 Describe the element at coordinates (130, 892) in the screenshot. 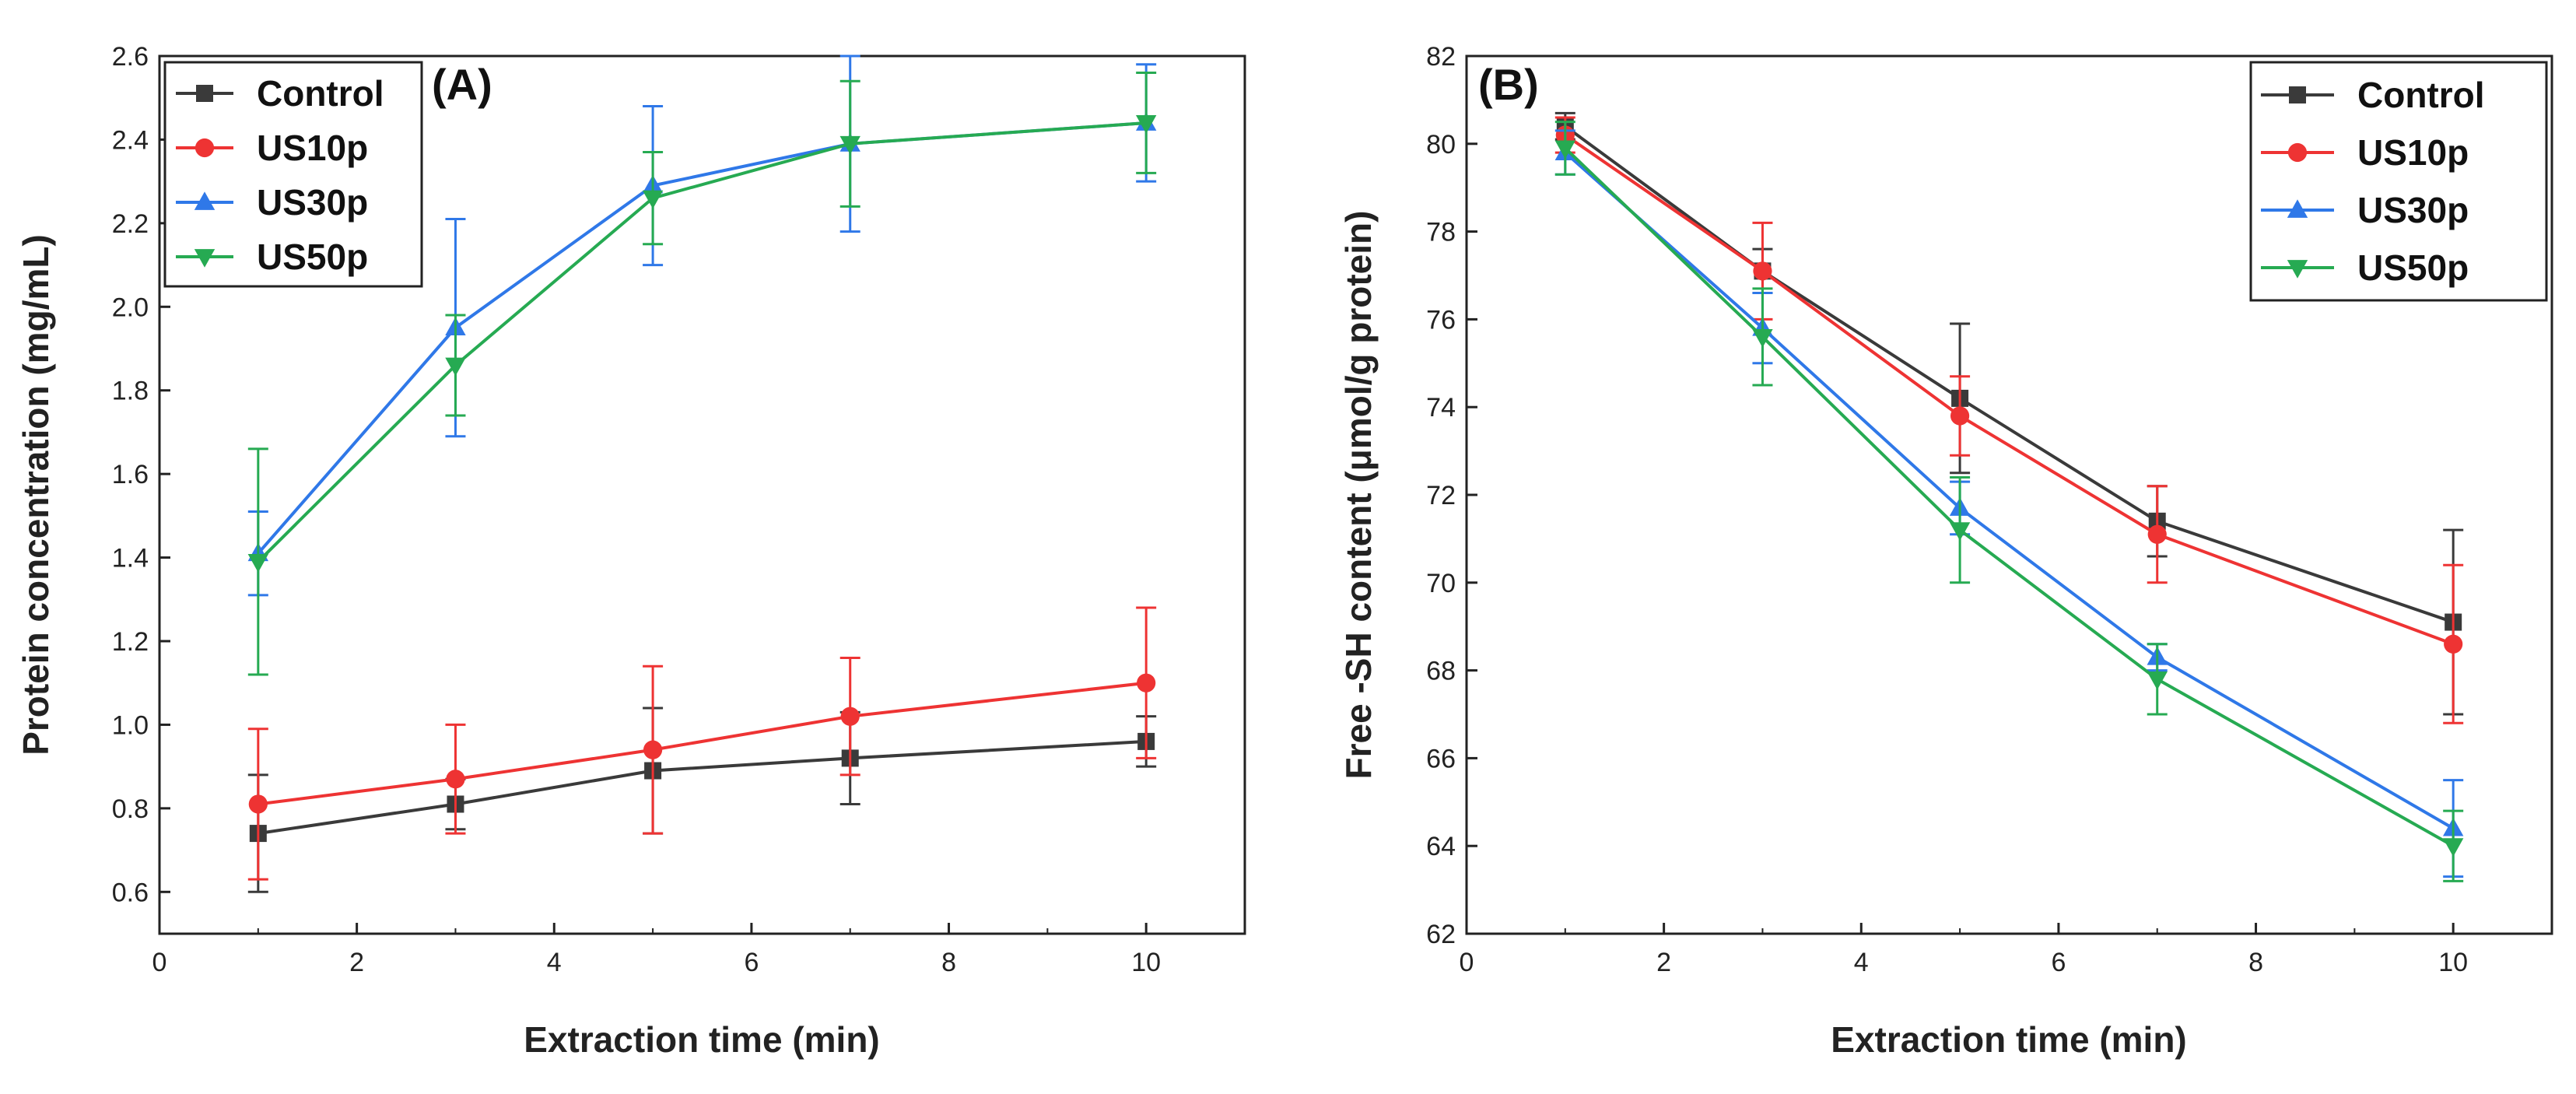

I see `panel-a-y-tick-label: 0.6` at that location.